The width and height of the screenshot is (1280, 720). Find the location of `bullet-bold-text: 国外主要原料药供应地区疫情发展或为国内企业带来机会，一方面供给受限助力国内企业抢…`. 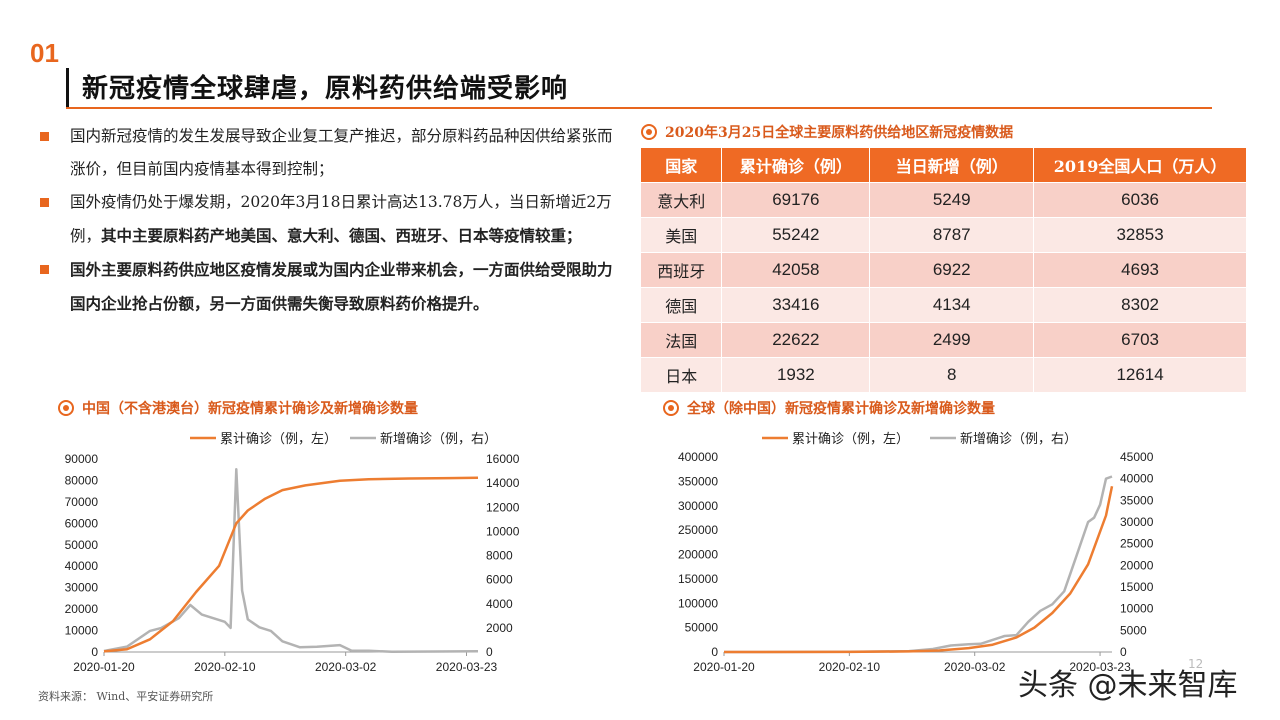

bullet-bold-text: 国外主要原料药供应地区疫情发展或为国内企业带来机会，一方面供给受限助力国内企业抢… is located at coordinates (341, 286).